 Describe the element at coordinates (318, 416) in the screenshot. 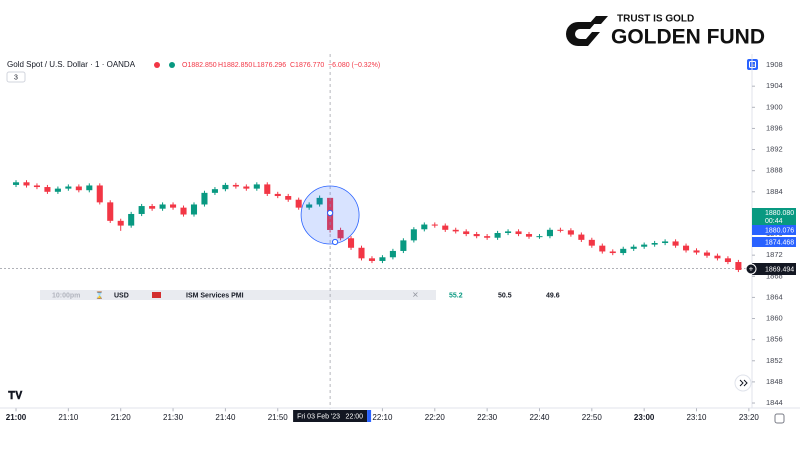

I see `crosshair-date: Fri 03 Feb '23` at that location.